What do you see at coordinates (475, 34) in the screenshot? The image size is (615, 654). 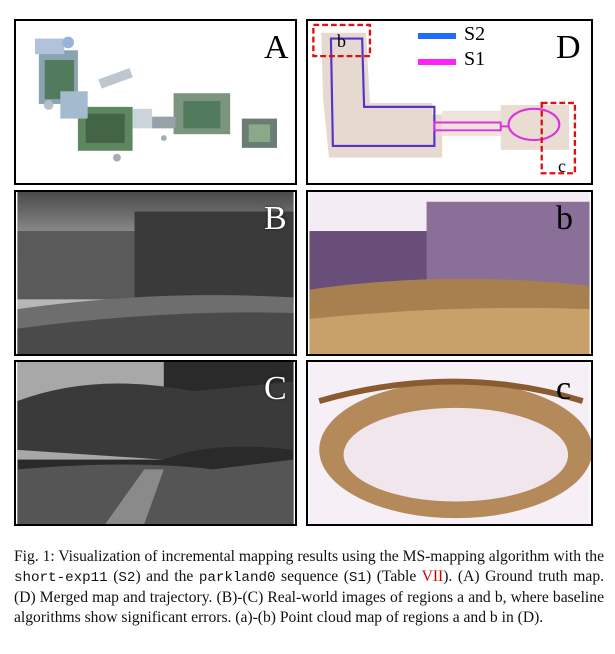 I see `legend-label-s2: S2` at bounding box center [475, 34].